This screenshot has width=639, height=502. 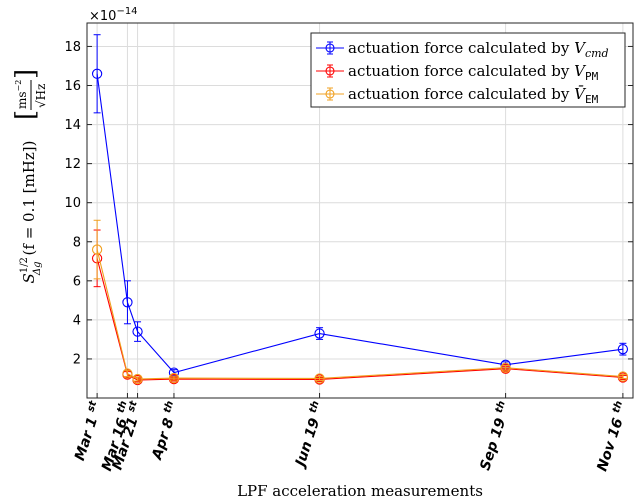 What do you see at coordinates (21, 94) in the screenshot?
I see `svg-text: ms−2` at bounding box center [21, 94].